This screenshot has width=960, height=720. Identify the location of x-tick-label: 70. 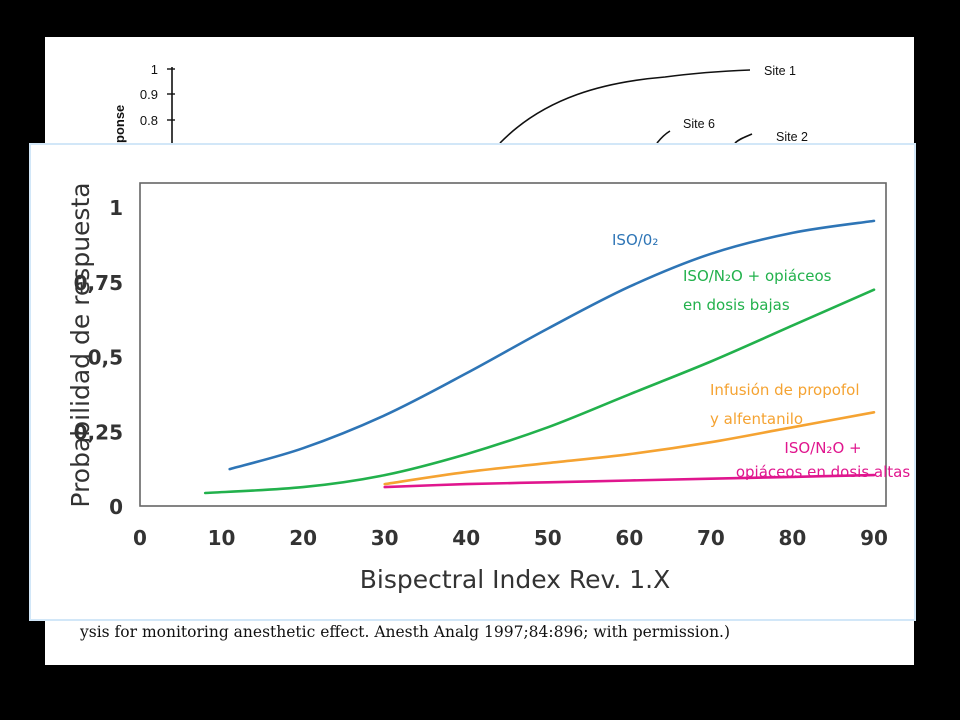
(711, 538).